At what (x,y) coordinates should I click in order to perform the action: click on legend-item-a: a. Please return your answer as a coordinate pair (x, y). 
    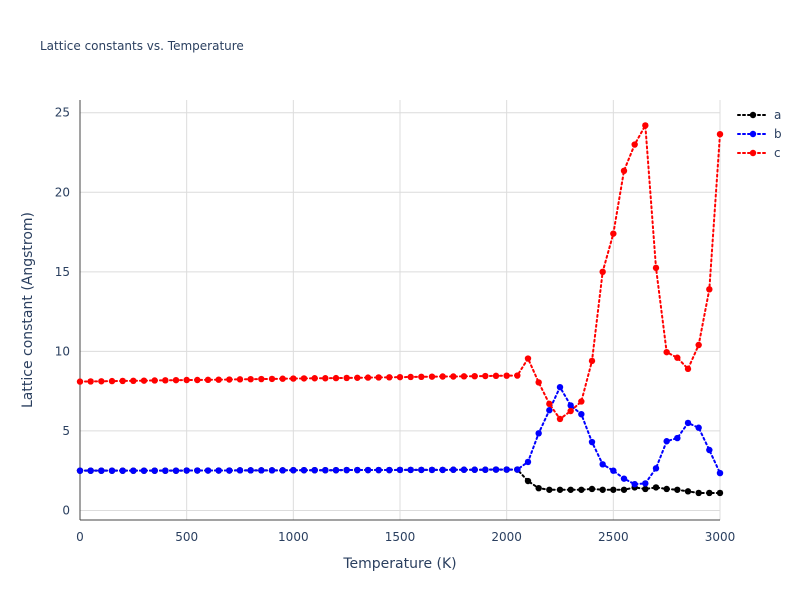
    Looking at the image, I should click on (759, 115).